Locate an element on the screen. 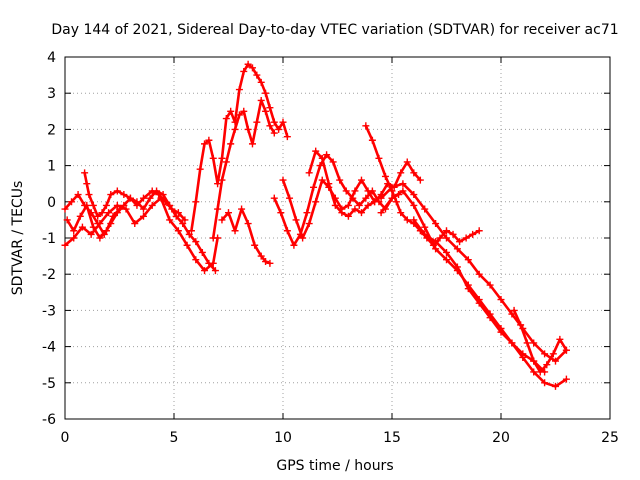 The width and height of the screenshot is (640, 480). y-tick-label: -3 is located at coordinates (49, 311).